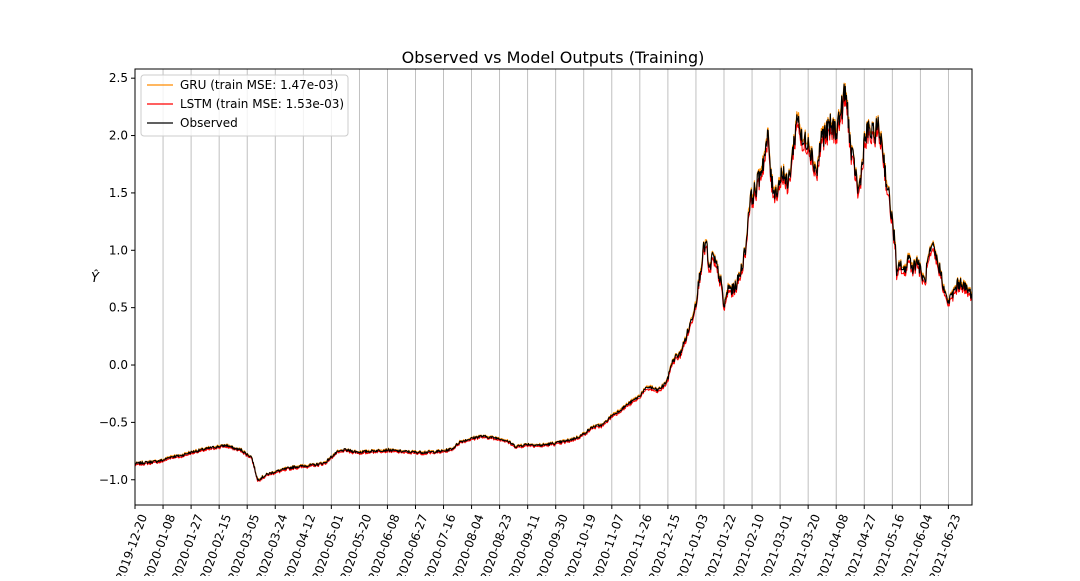 The image size is (1080, 581). What do you see at coordinates (113, 480) in the screenshot?
I see `y-tick-label: −1.0` at bounding box center [113, 480].